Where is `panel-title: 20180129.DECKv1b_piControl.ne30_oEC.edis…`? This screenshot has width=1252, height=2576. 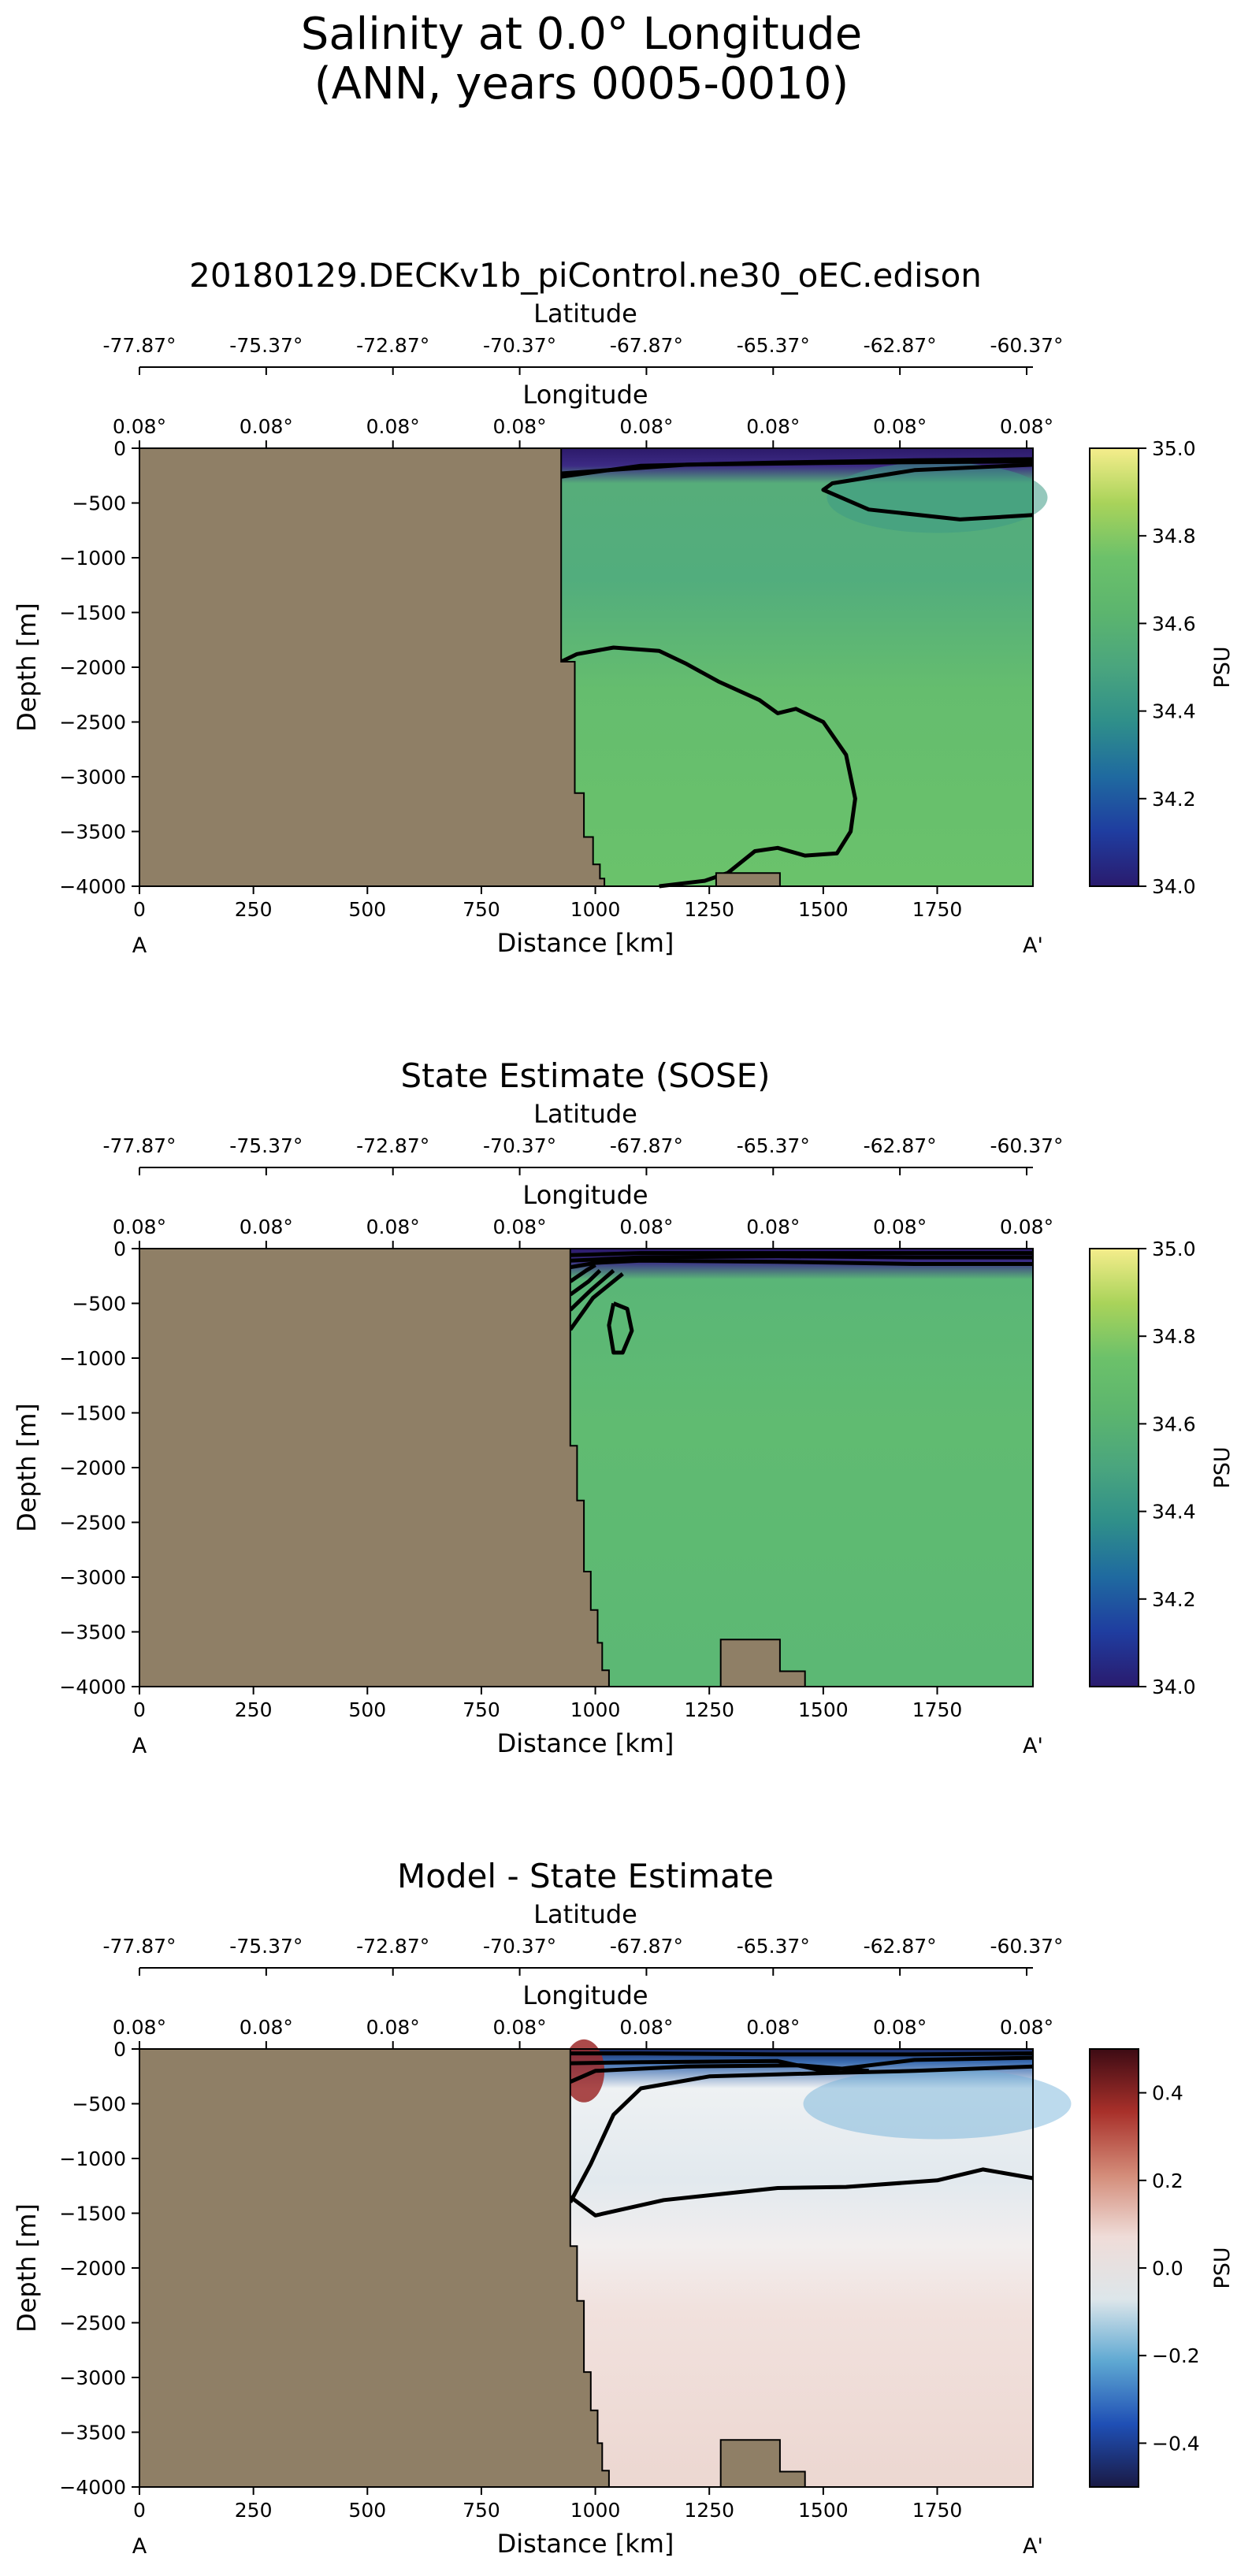 panel-title: 20180129.DECKv1b_piControl.ne30_oEC.edis… is located at coordinates (585, 275).